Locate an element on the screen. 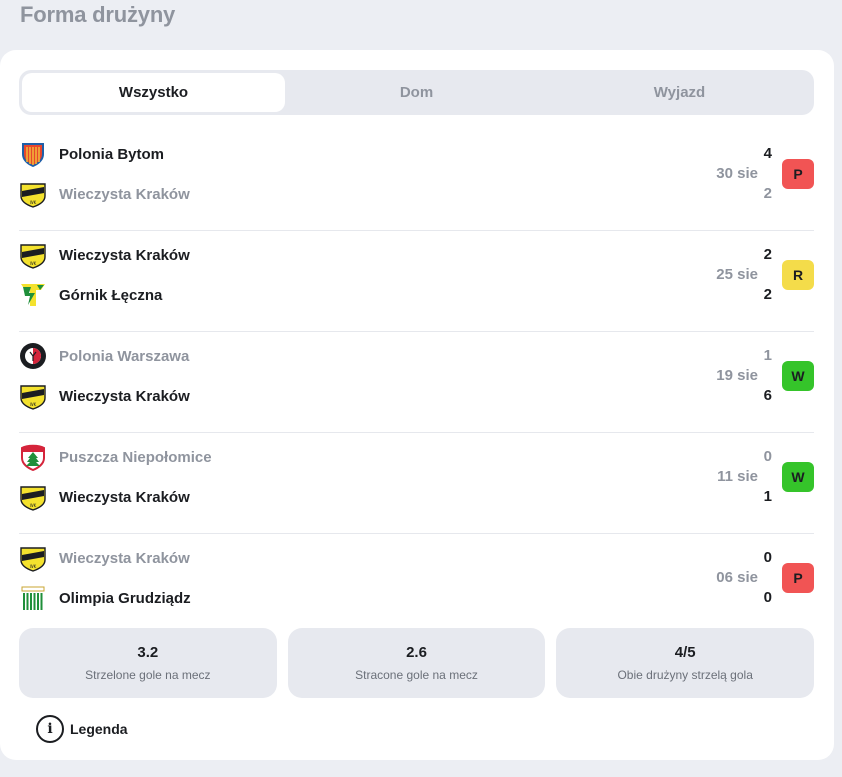  venue-tabs: Wszystko Dom Wyjazd is located at coordinates (416, 92).